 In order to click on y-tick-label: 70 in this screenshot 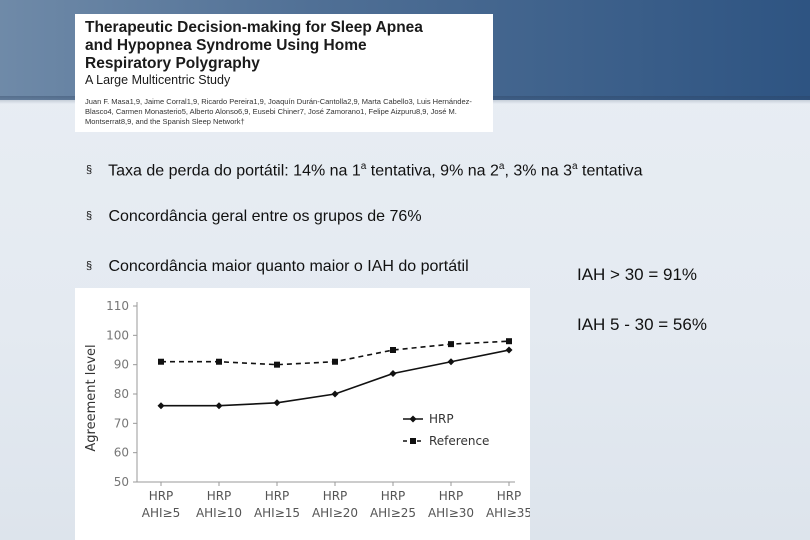, I will do `click(121, 423)`.